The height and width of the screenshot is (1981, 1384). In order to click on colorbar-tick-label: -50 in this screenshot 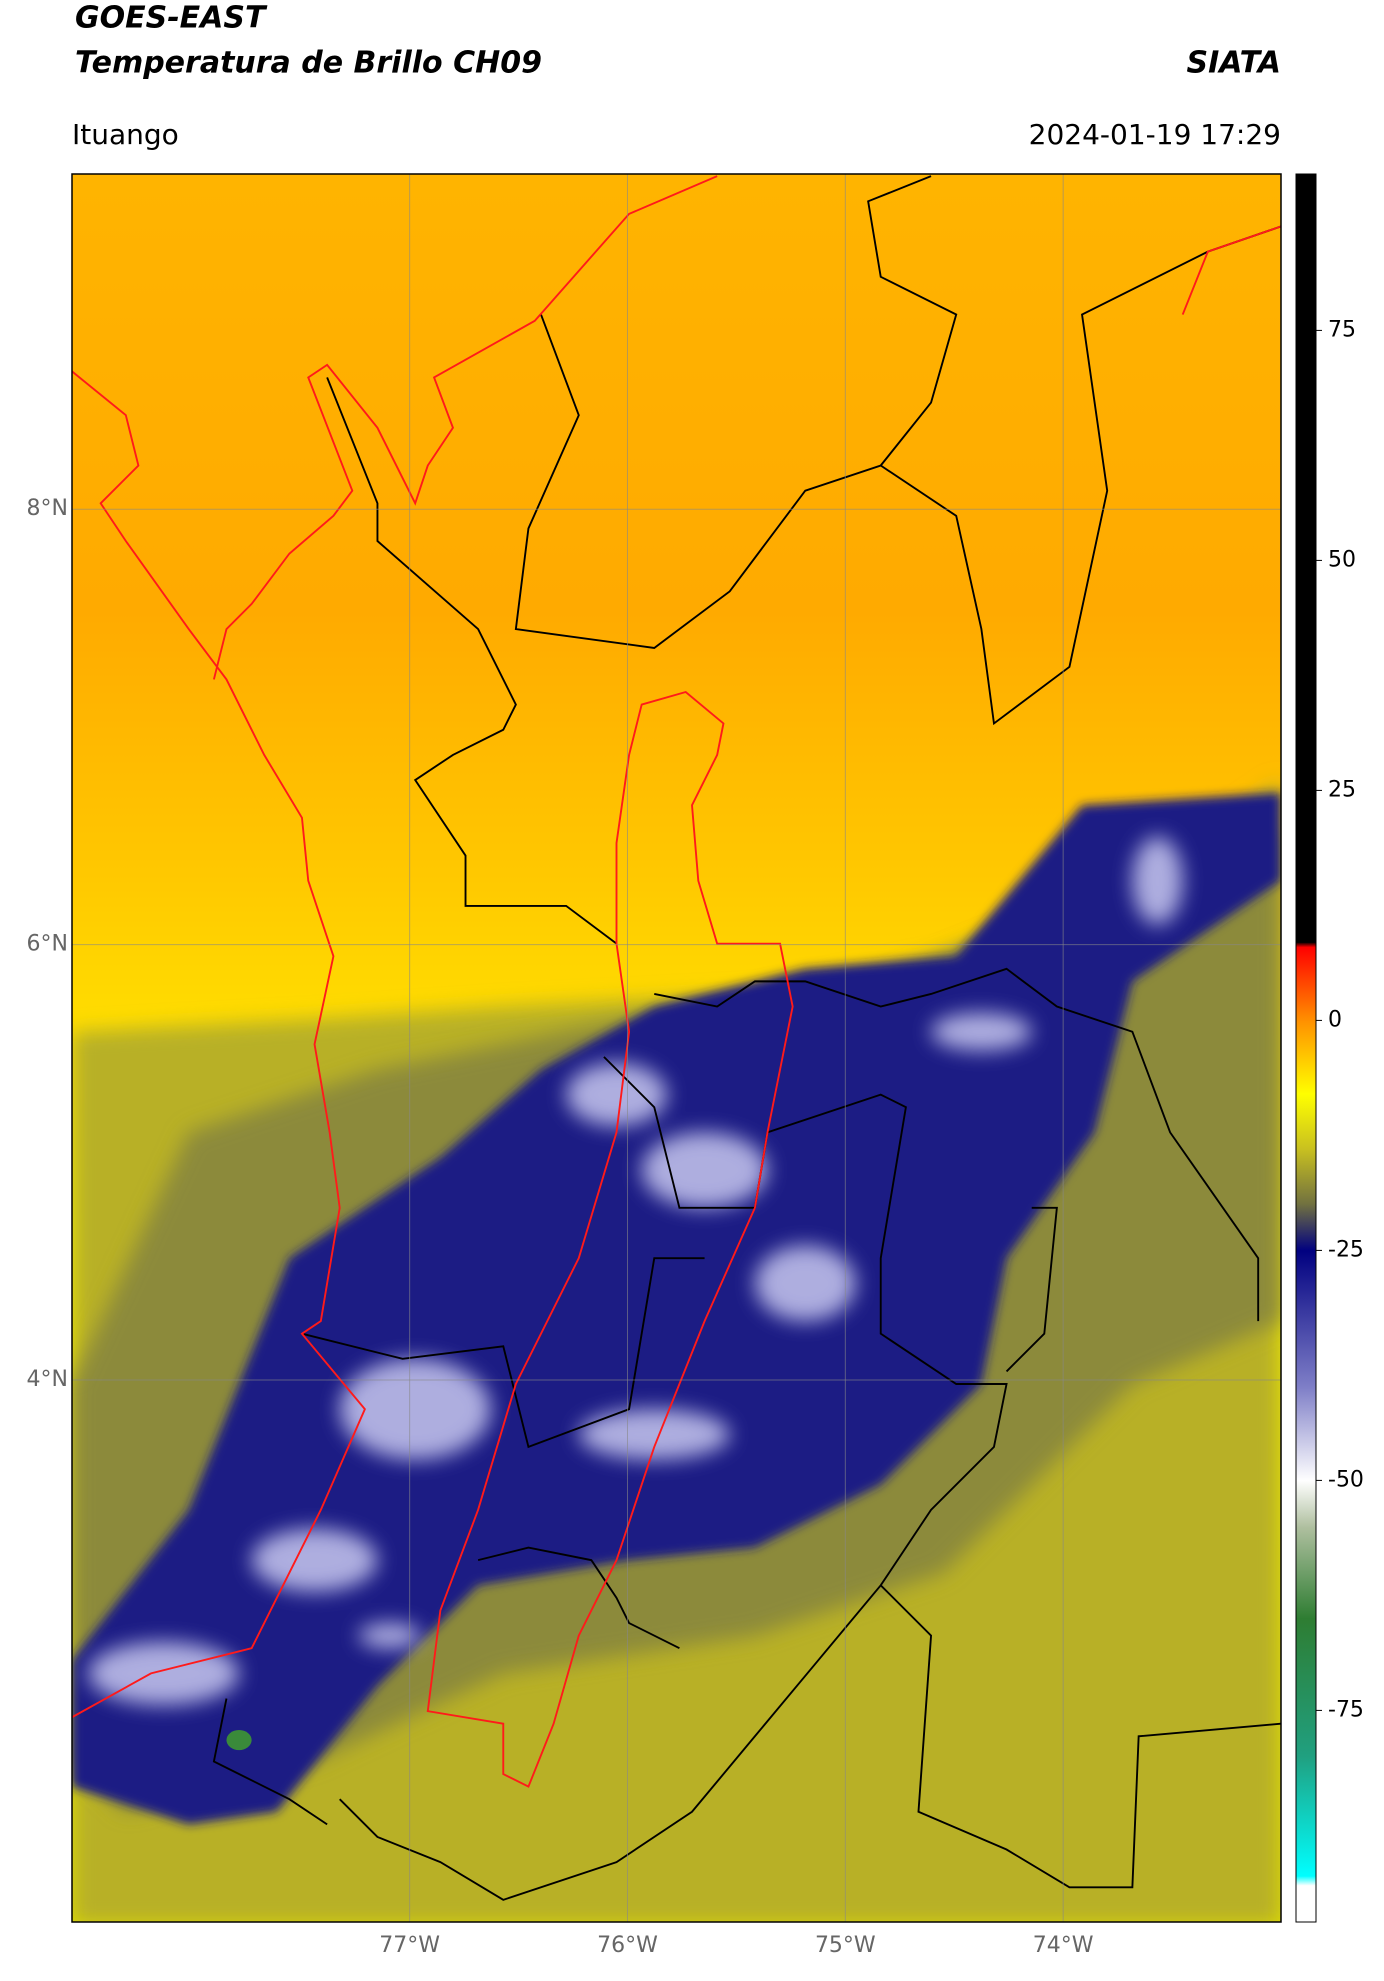, I will do `click(1346, 1479)`.